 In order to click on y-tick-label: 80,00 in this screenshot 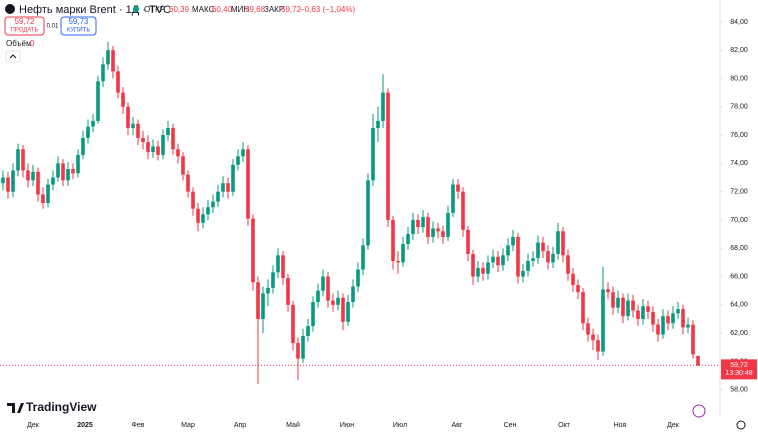, I will do `click(739, 78)`.